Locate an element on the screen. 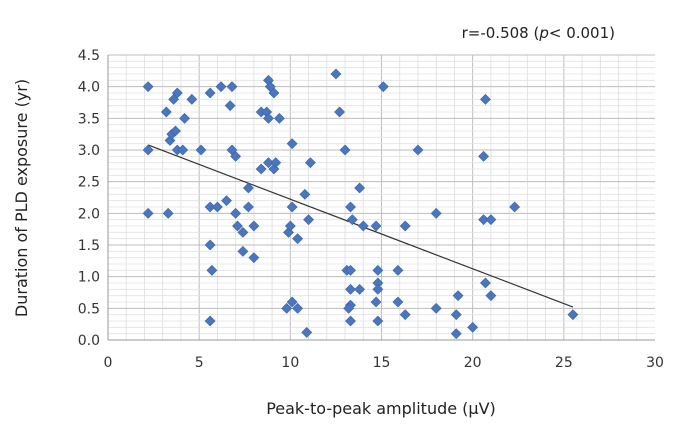 Image resolution: width=681 pixels, height=436 pixels. correlation-annotation: r=-0.508 (p< 0.001) is located at coordinates (538, 33).